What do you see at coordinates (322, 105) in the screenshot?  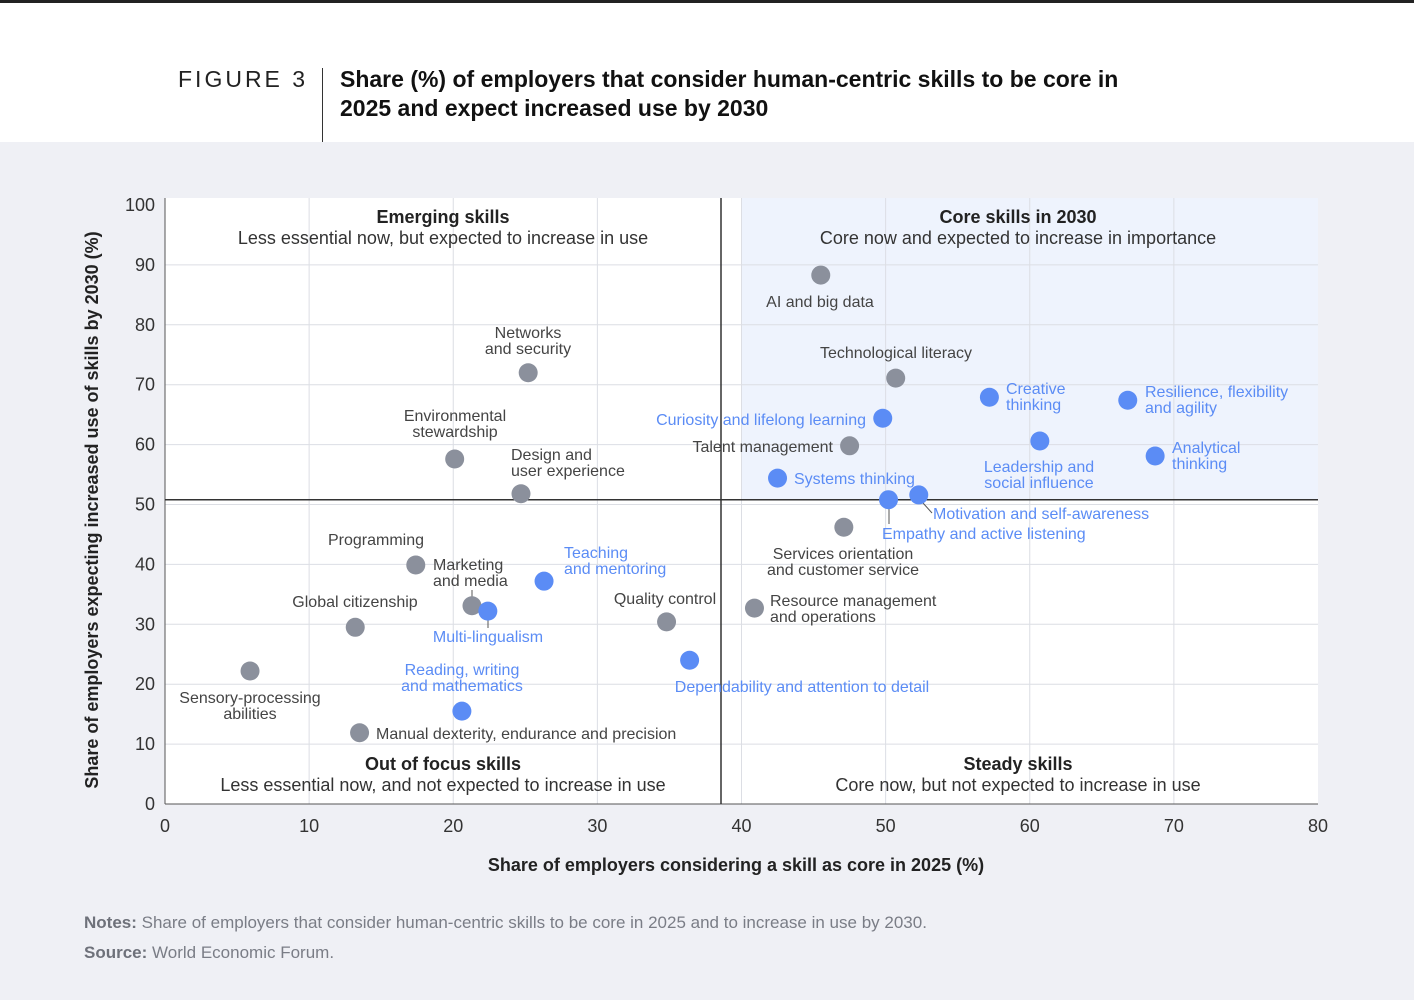 I see `header-divider` at bounding box center [322, 105].